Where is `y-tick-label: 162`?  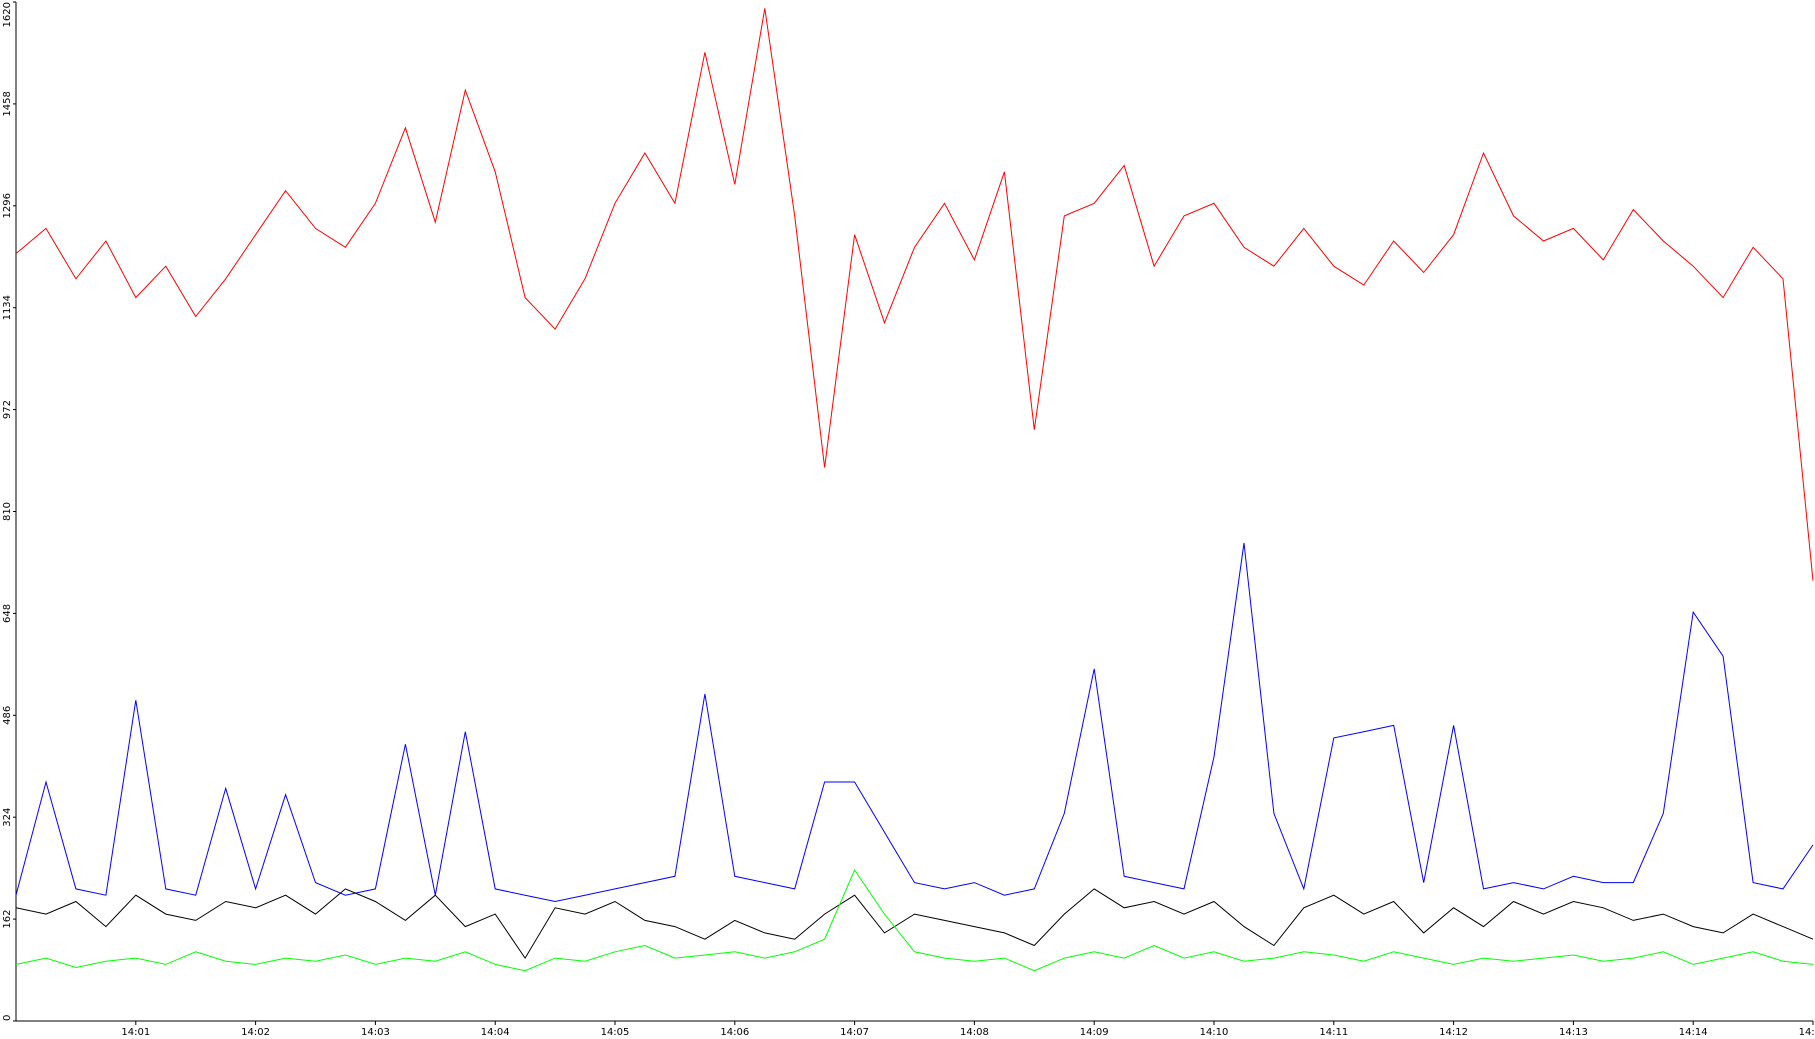 y-tick-label: 162 is located at coordinates (7, 919).